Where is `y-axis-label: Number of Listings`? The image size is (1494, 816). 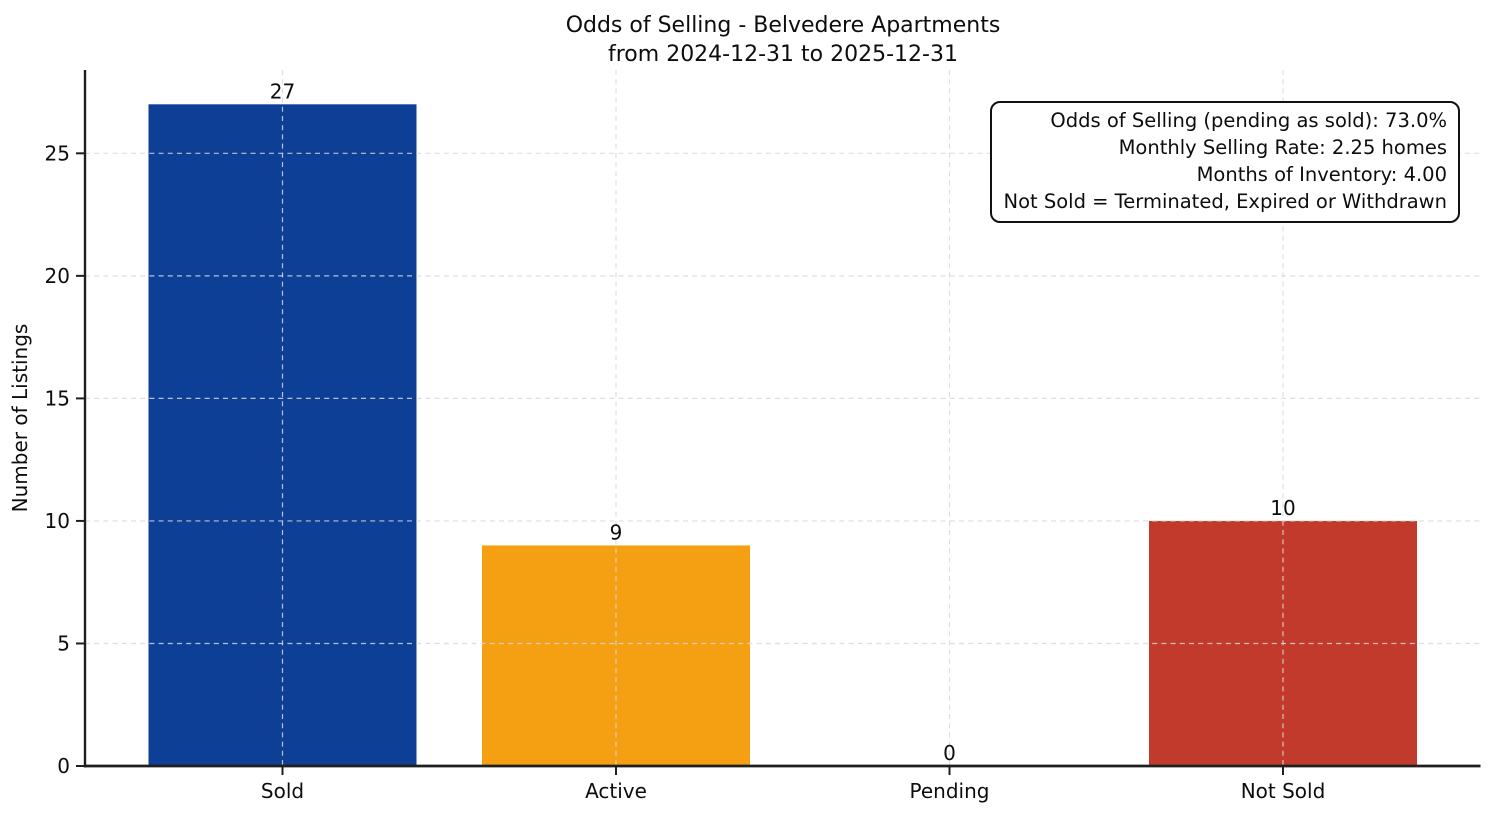 y-axis-label: Number of Listings is located at coordinates (20, 418).